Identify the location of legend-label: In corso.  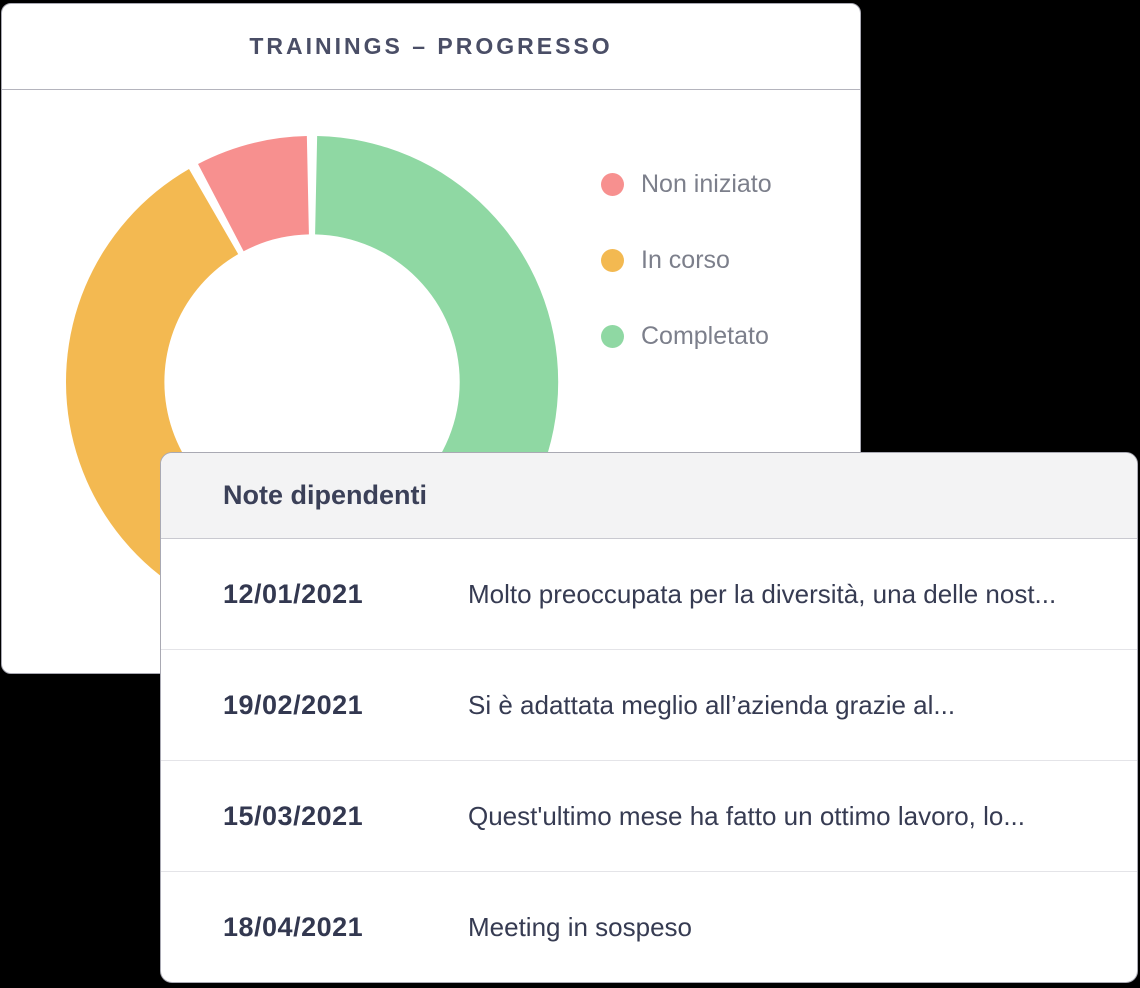
(685, 260).